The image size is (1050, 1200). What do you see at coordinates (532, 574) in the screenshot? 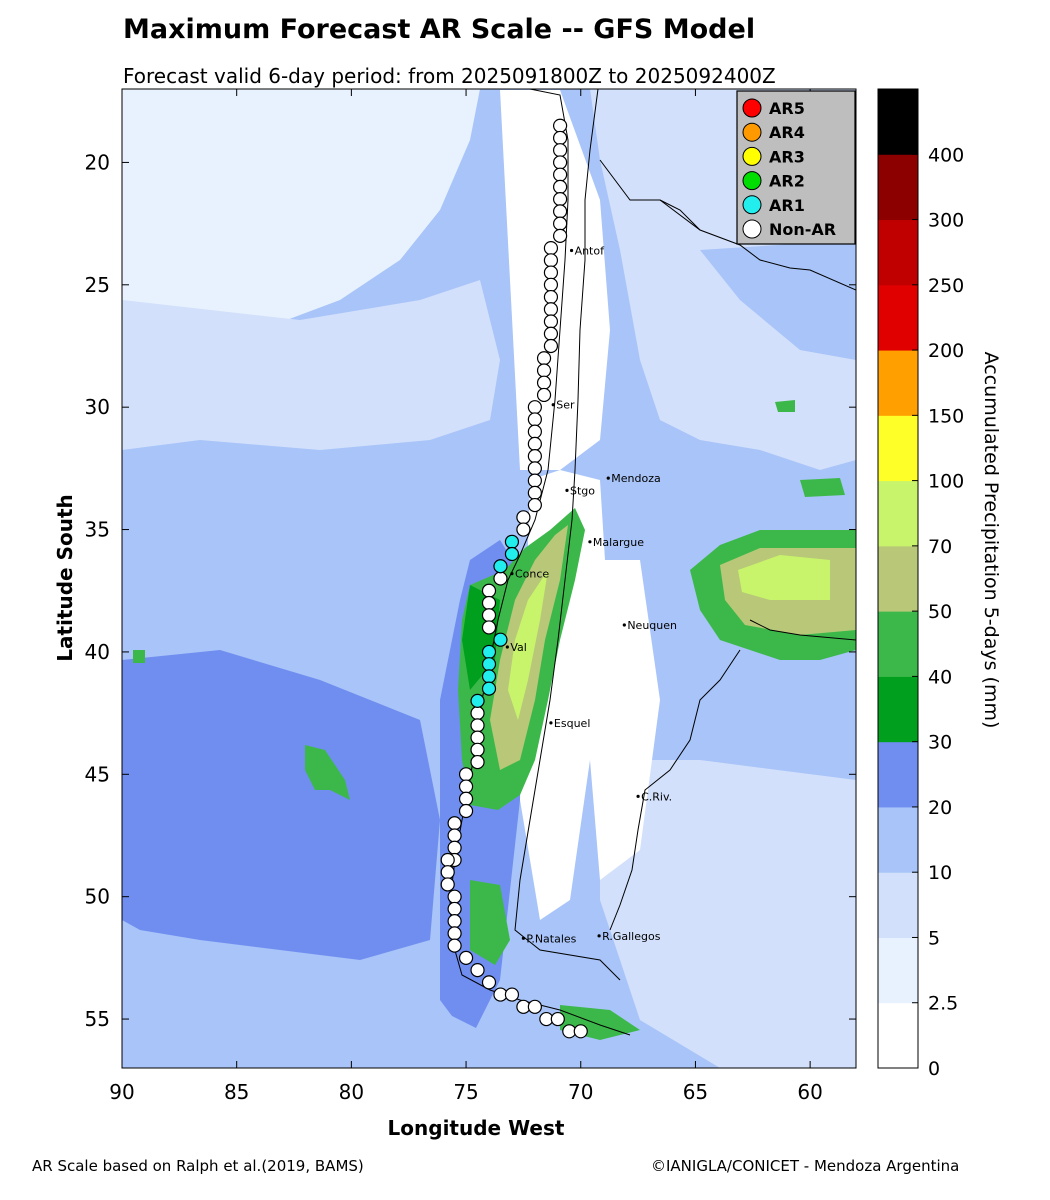
I see `city-label: Conce` at bounding box center [532, 574].